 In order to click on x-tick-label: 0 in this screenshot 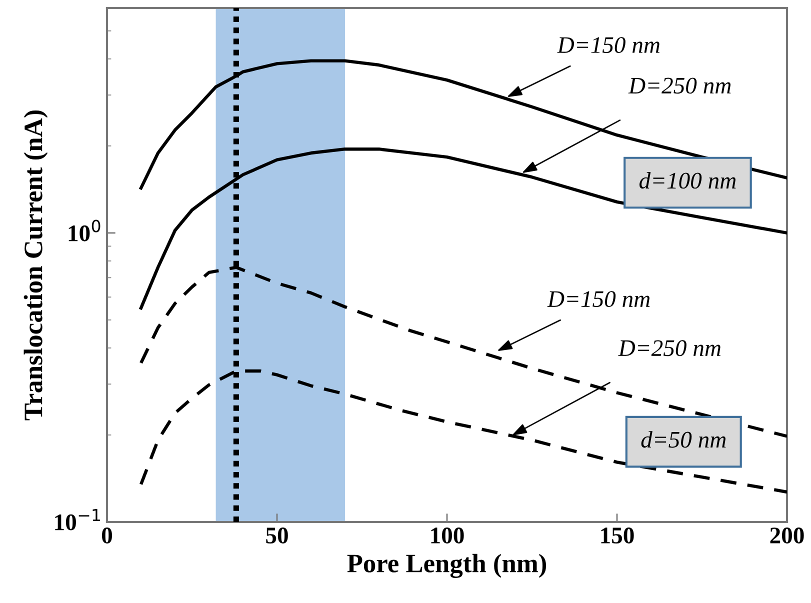, I will do `click(107, 536)`.